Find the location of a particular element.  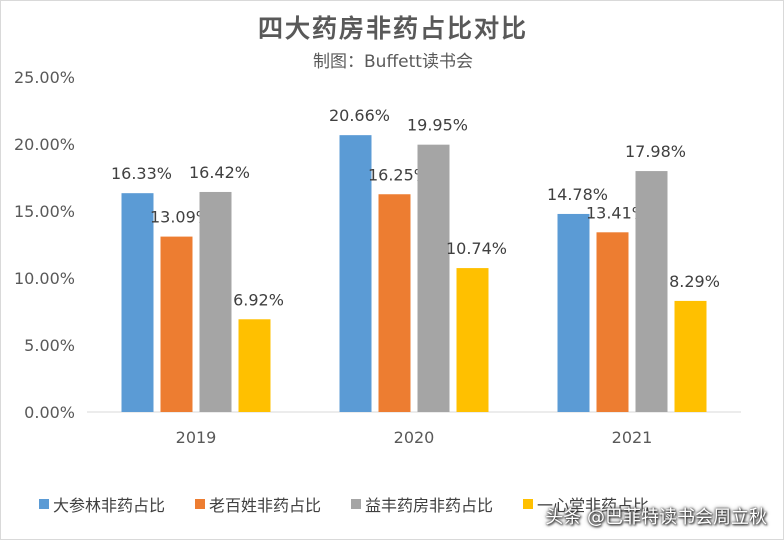

x-tick-label: 2020 is located at coordinates (414, 437).